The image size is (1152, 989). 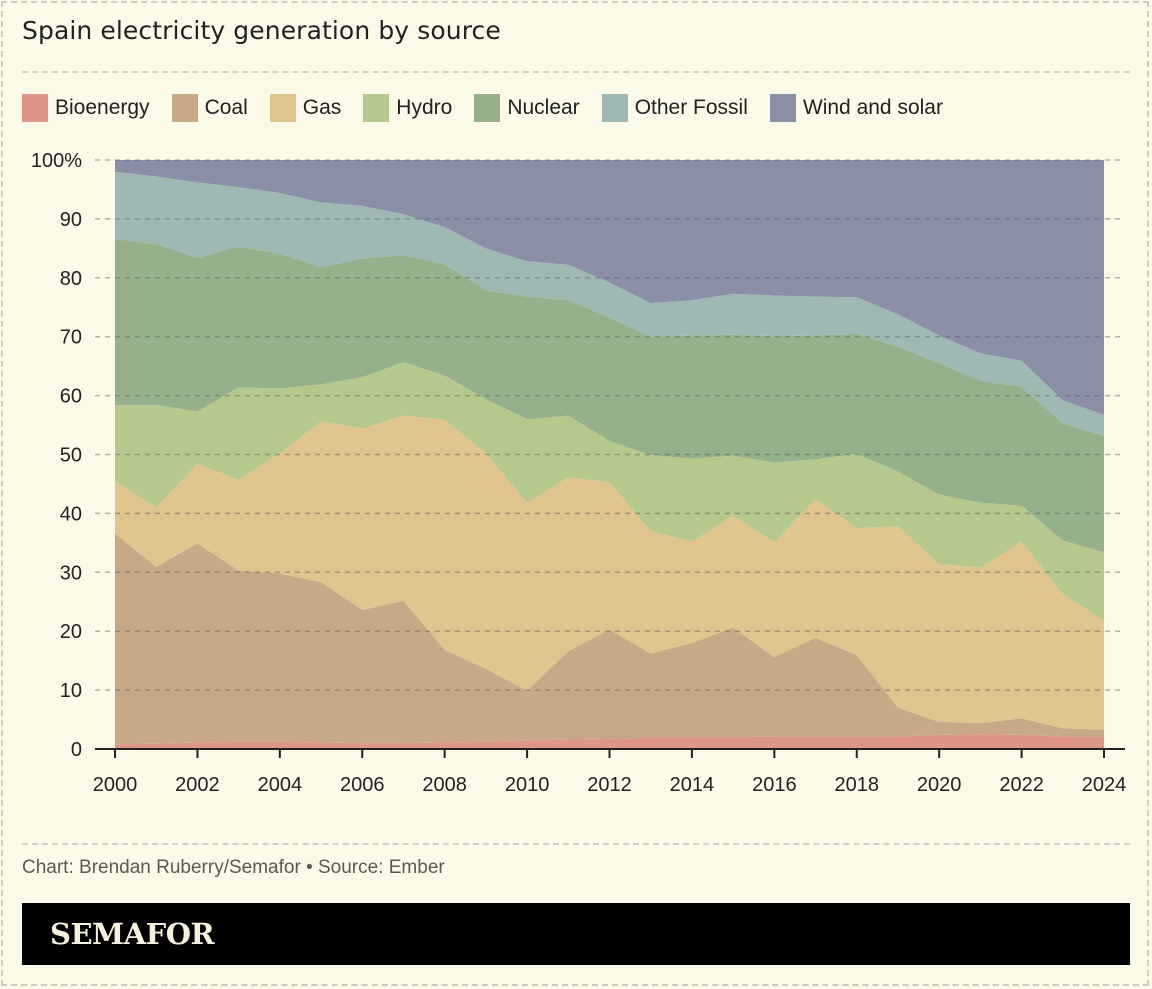 What do you see at coordinates (261, 30) in the screenshot?
I see `chart-title: Spain electricity generation by source` at bounding box center [261, 30].